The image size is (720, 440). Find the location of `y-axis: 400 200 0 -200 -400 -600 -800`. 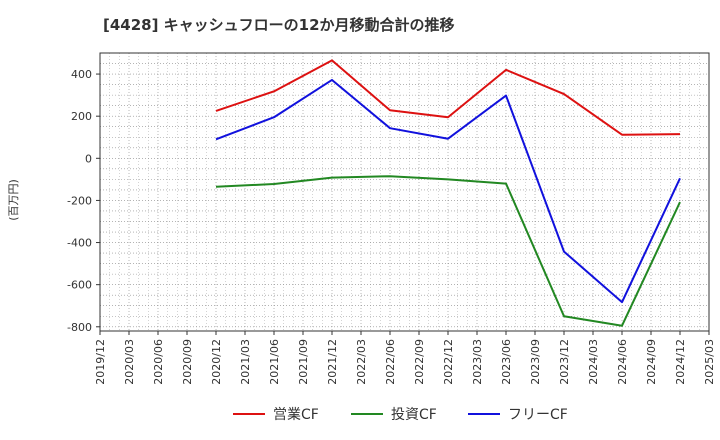

y-axis: 400 200 0 -200 -400 -600 -800 is located at coordinates (83, 201).